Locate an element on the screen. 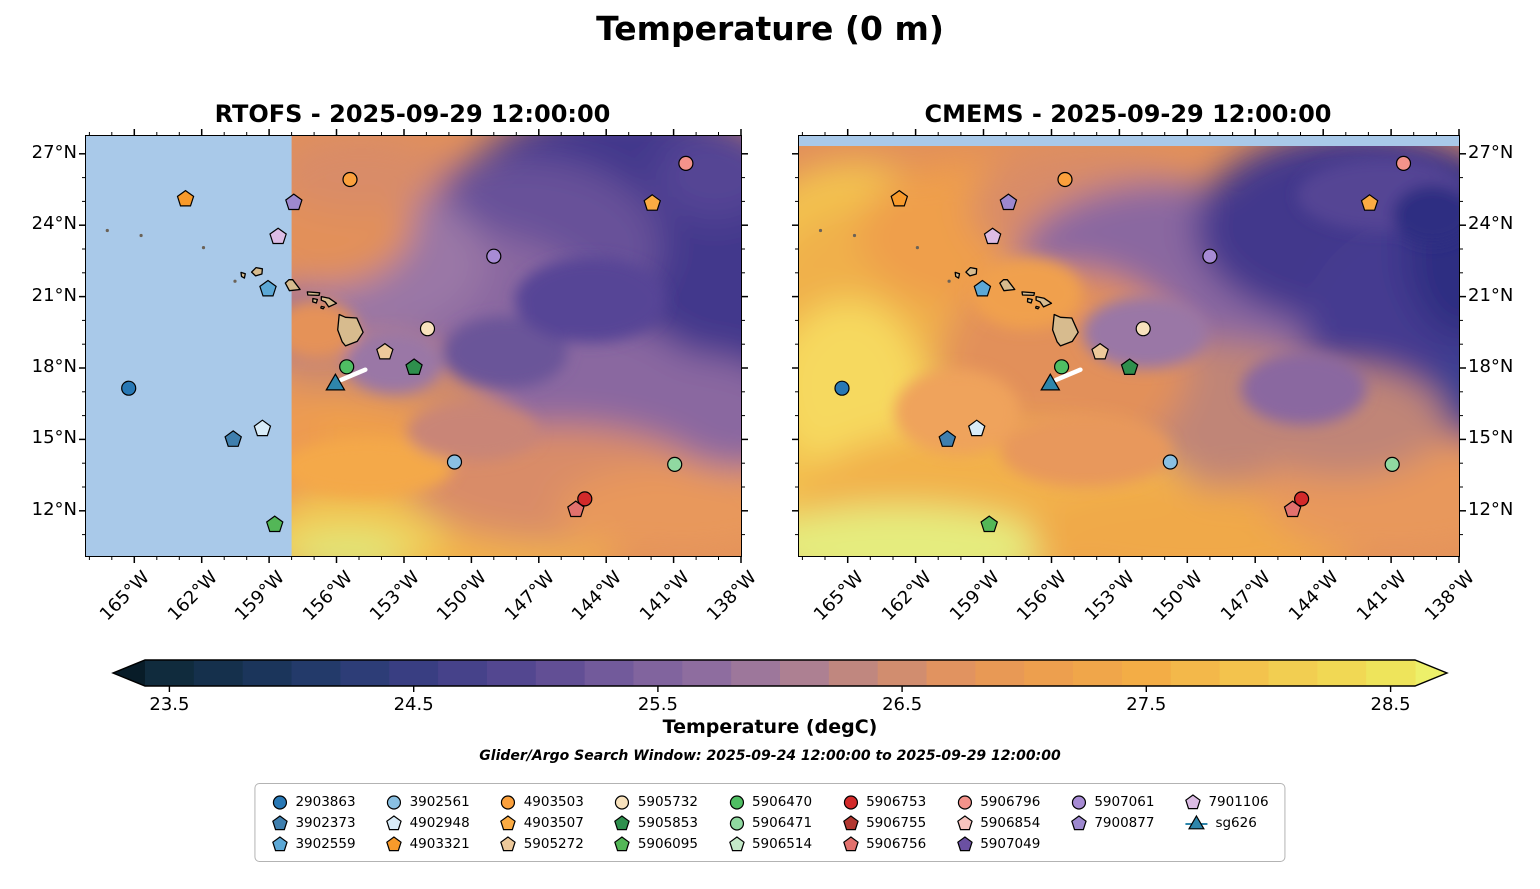 The width and height of the screenshot is (1540, 889). legend-label: 7900877 is located at coordinates (1124, 822).